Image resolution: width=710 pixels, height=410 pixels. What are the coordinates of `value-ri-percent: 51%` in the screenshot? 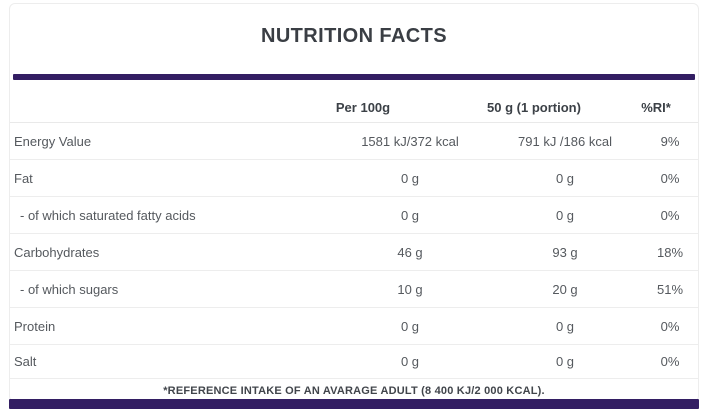 It's located at (670, 289).